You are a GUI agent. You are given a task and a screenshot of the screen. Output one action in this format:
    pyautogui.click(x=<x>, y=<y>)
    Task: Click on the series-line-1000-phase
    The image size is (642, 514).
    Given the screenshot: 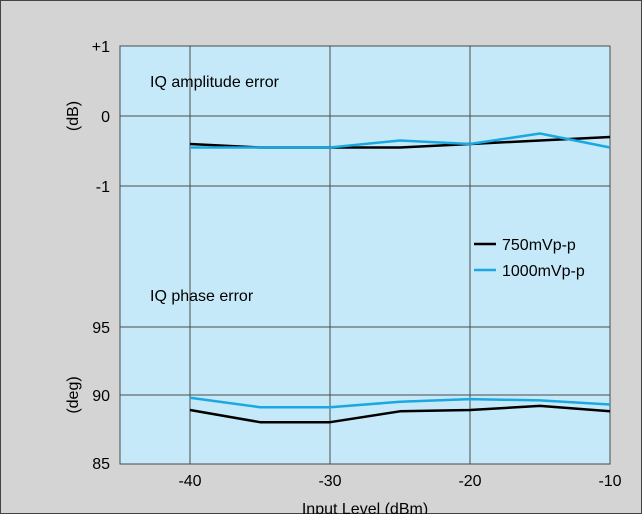 What is the action you would take?
    pyautogui.click(x=400, y=402)
    